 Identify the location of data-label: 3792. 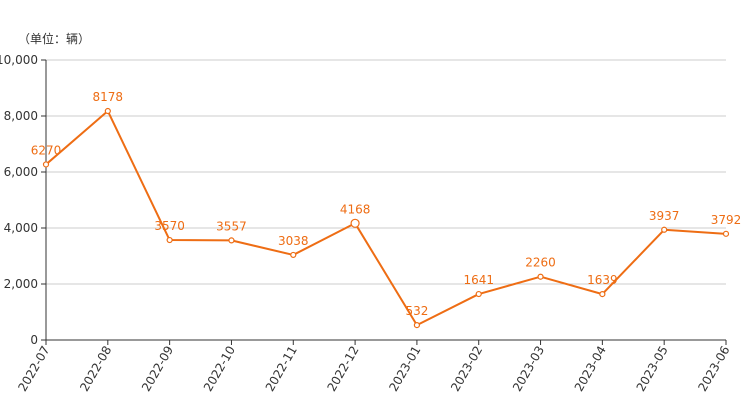
(726, 220).